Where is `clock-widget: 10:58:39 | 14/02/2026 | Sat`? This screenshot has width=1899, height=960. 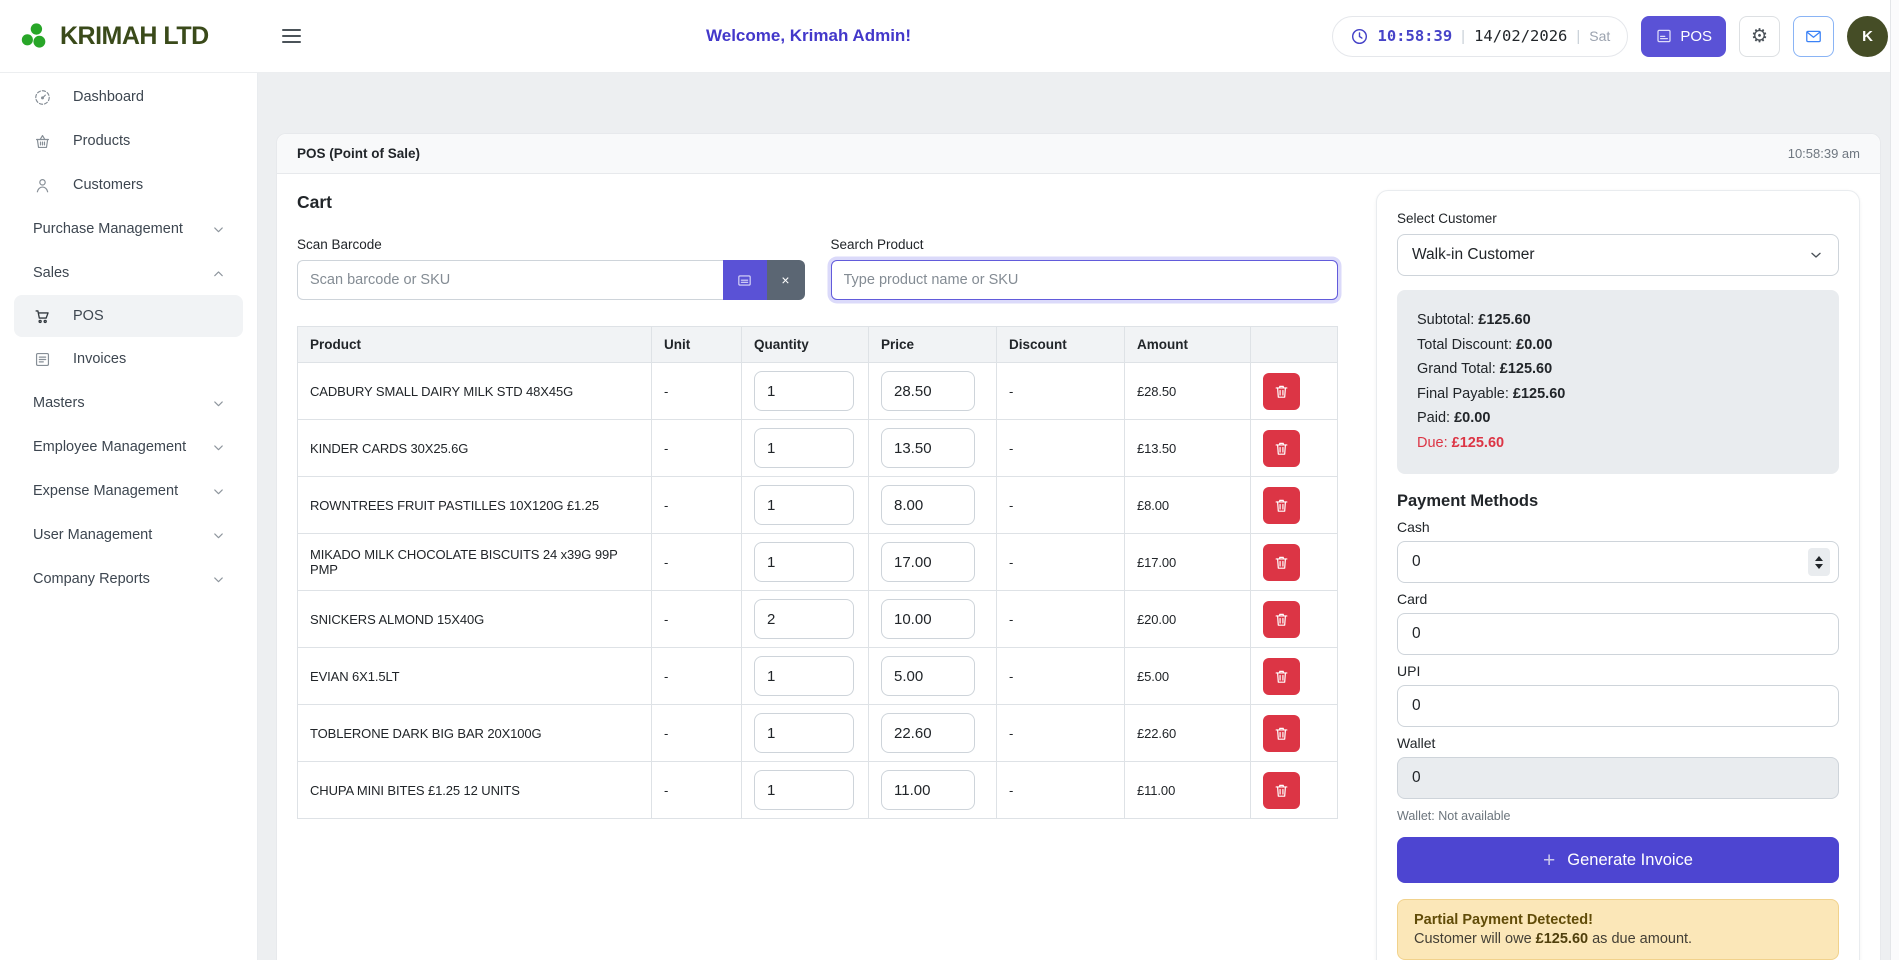 clock-widget: 10:58:39 | 14/02/2026 | Sat is located at coordinates (1480, 36).